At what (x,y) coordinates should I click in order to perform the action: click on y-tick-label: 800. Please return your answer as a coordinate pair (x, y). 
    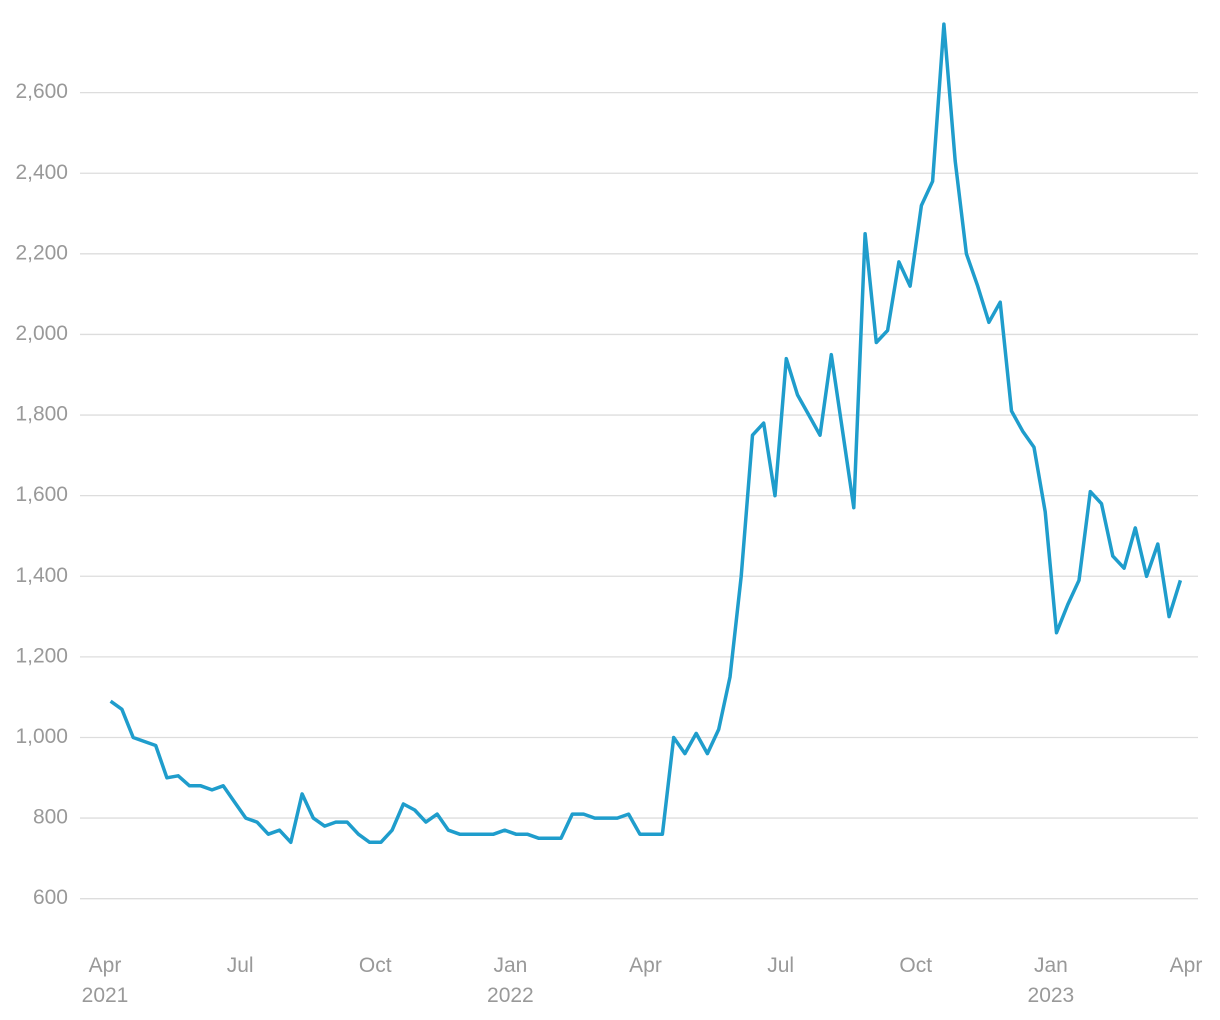
    Looking at the image, I should click on (50, 817).